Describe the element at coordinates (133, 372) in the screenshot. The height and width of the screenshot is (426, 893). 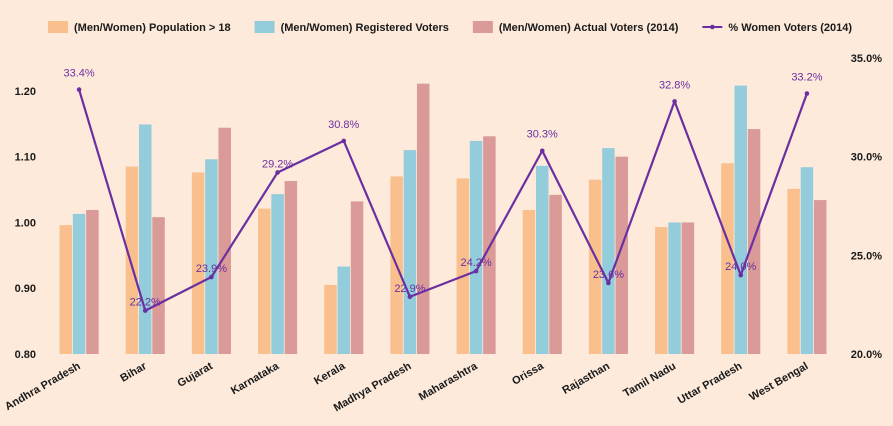
I see `category-label: Bihar` at that location.